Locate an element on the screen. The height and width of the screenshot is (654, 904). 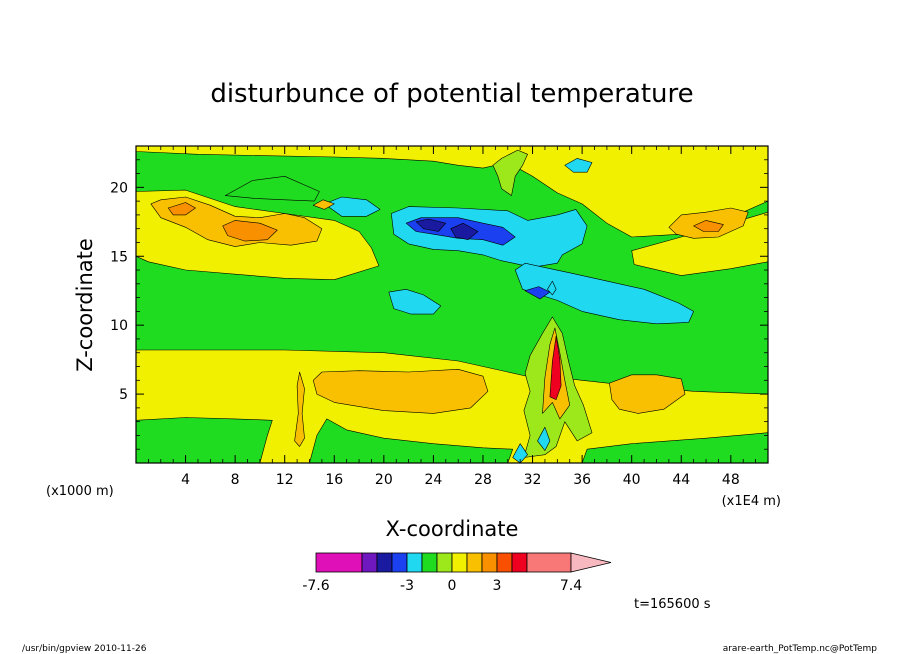
x-tick-label: 32 is located at coordinates (533, 480).